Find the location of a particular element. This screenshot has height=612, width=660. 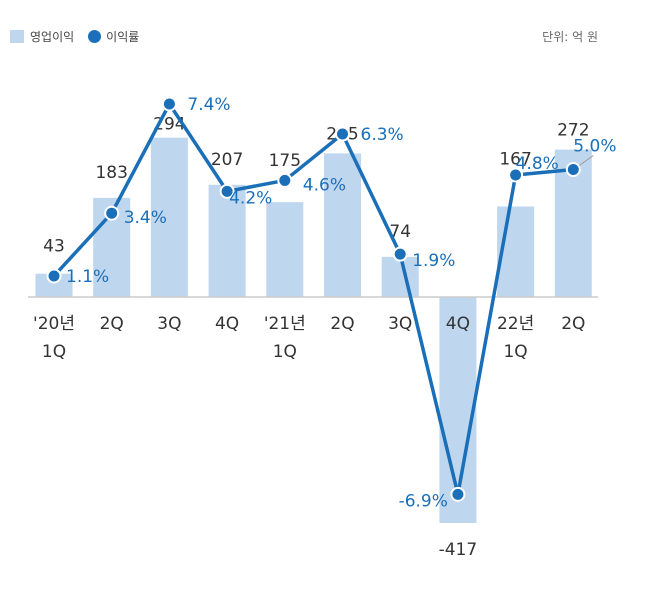

bar-value-label: 43 is located at coordinates (54, 247).